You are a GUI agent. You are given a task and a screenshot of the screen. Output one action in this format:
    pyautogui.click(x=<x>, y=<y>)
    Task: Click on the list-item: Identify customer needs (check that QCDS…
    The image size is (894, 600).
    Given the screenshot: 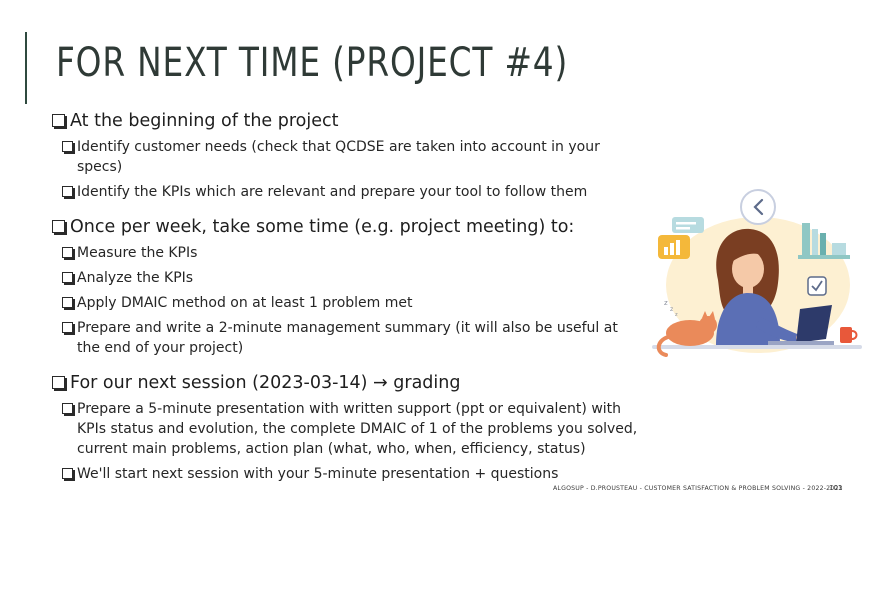 What is the action you would take?
    pyautogui.click(x=352, y=157)
    